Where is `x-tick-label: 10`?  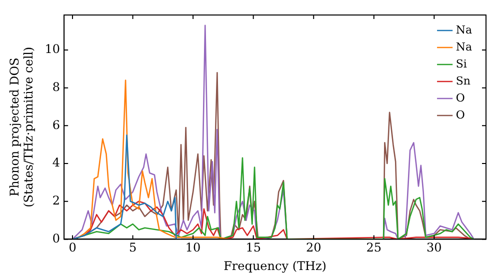
x-tick-label: 10 is located at coordinates (193, 247).